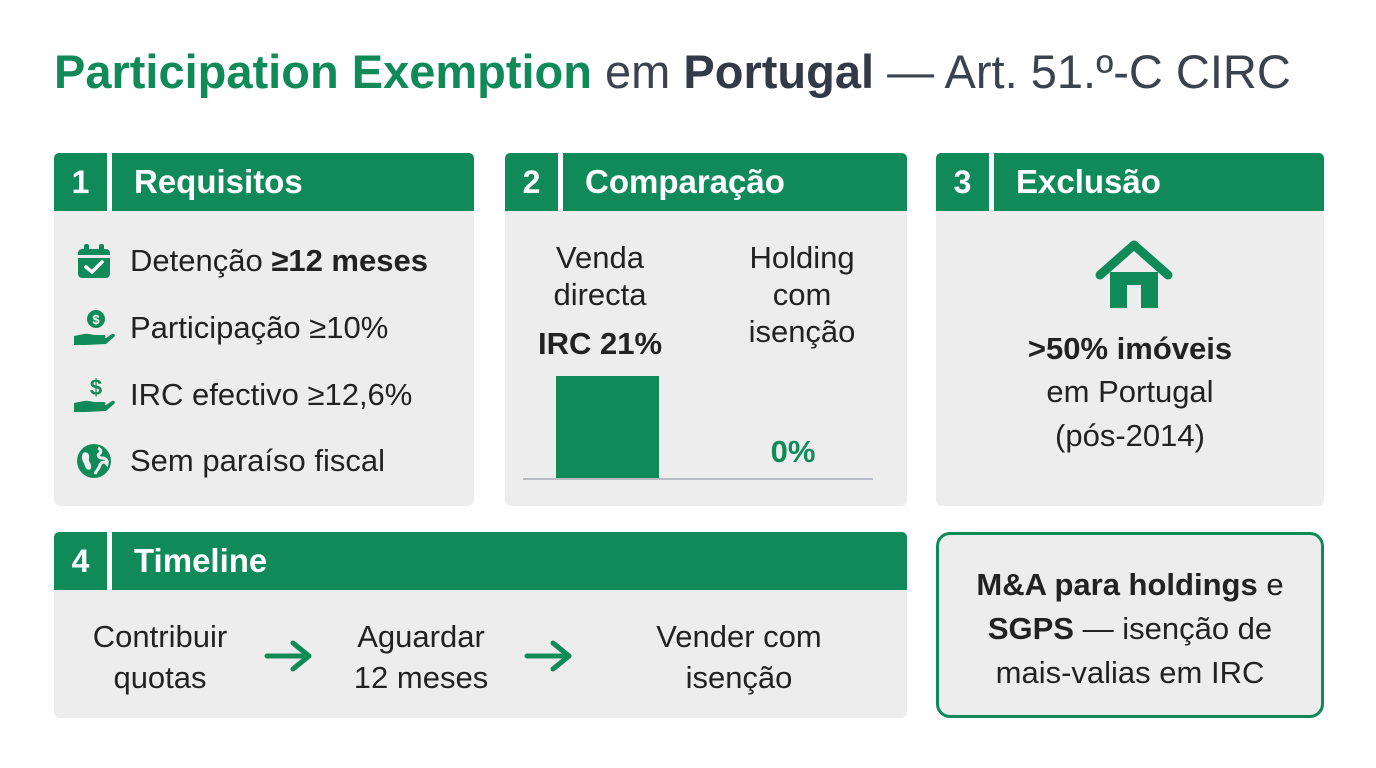 This screenshot has height=768, width=1376. What do you see at coordinates (685, 181) in the screenshot?
I see `card-title: Comparação` at bounding box center [685, 181].